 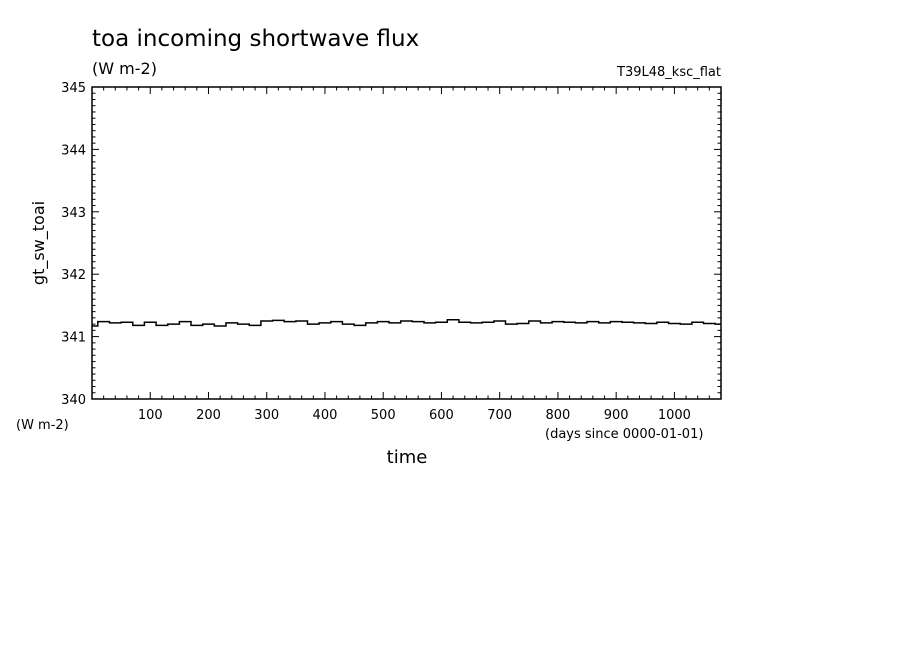 What do you see at coordinates (73, 88) in the screenshot?
I see `y-tick-label: 345` at bounding box center [73, 88].